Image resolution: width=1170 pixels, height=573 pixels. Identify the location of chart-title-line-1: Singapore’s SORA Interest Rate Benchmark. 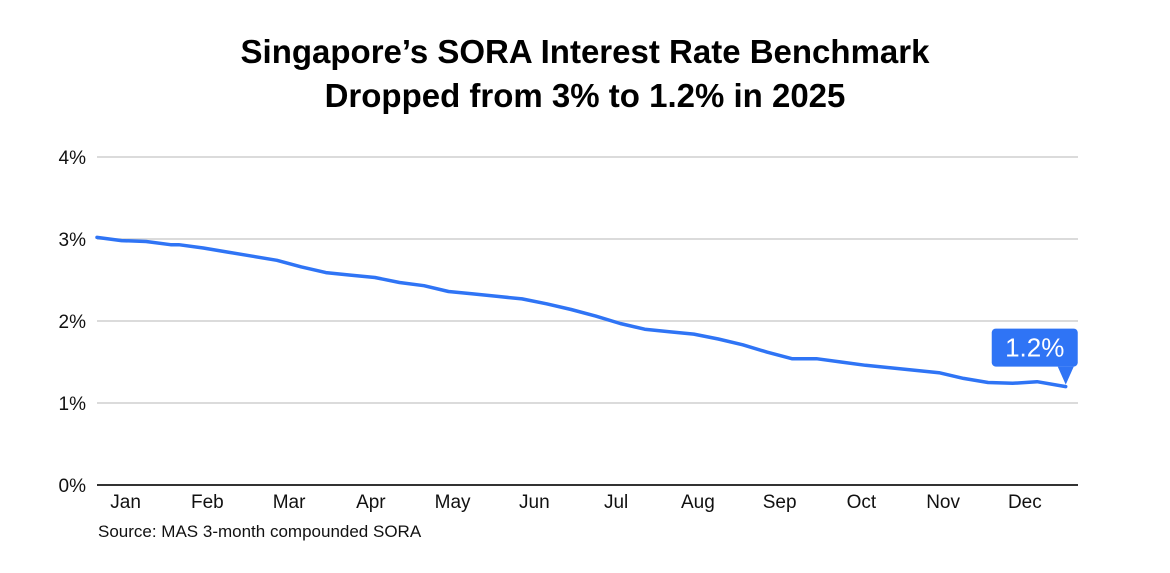
(585, 51).